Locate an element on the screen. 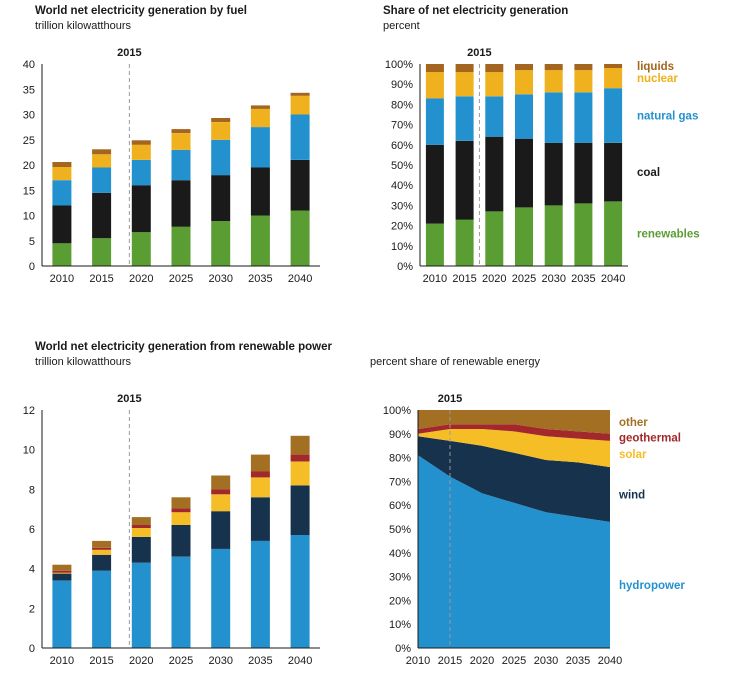 This screenshot has height=686, width=732. legend-solar: solar is located at coordinates (633, 455).